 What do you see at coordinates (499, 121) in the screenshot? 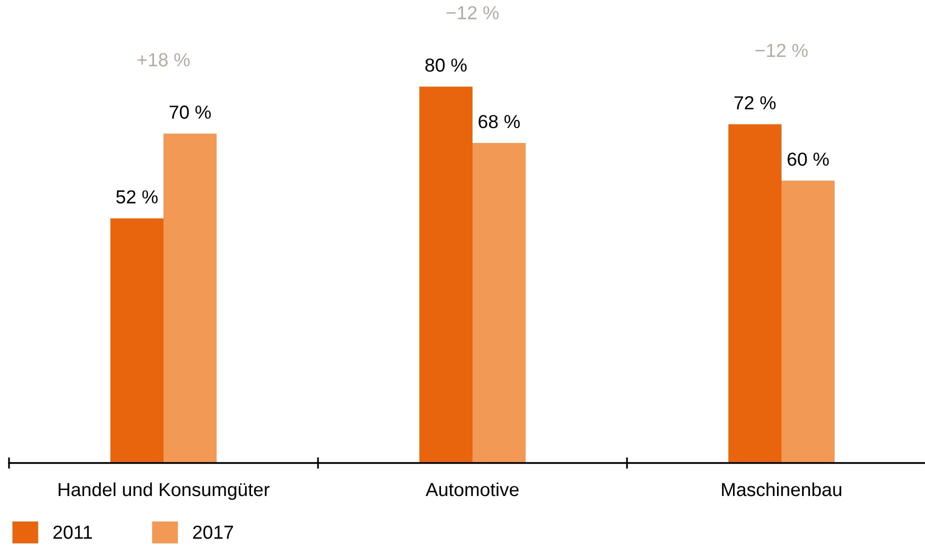
I see `data-label: 68 %` at bounding box center [499, 121].